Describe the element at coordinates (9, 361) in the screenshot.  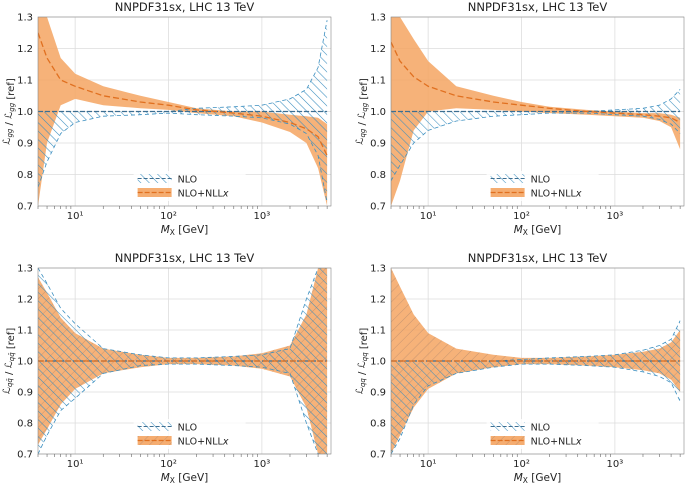
I see `y-axis-label: ℒqq̄ / ℒqq̄ [ref]` at that location.